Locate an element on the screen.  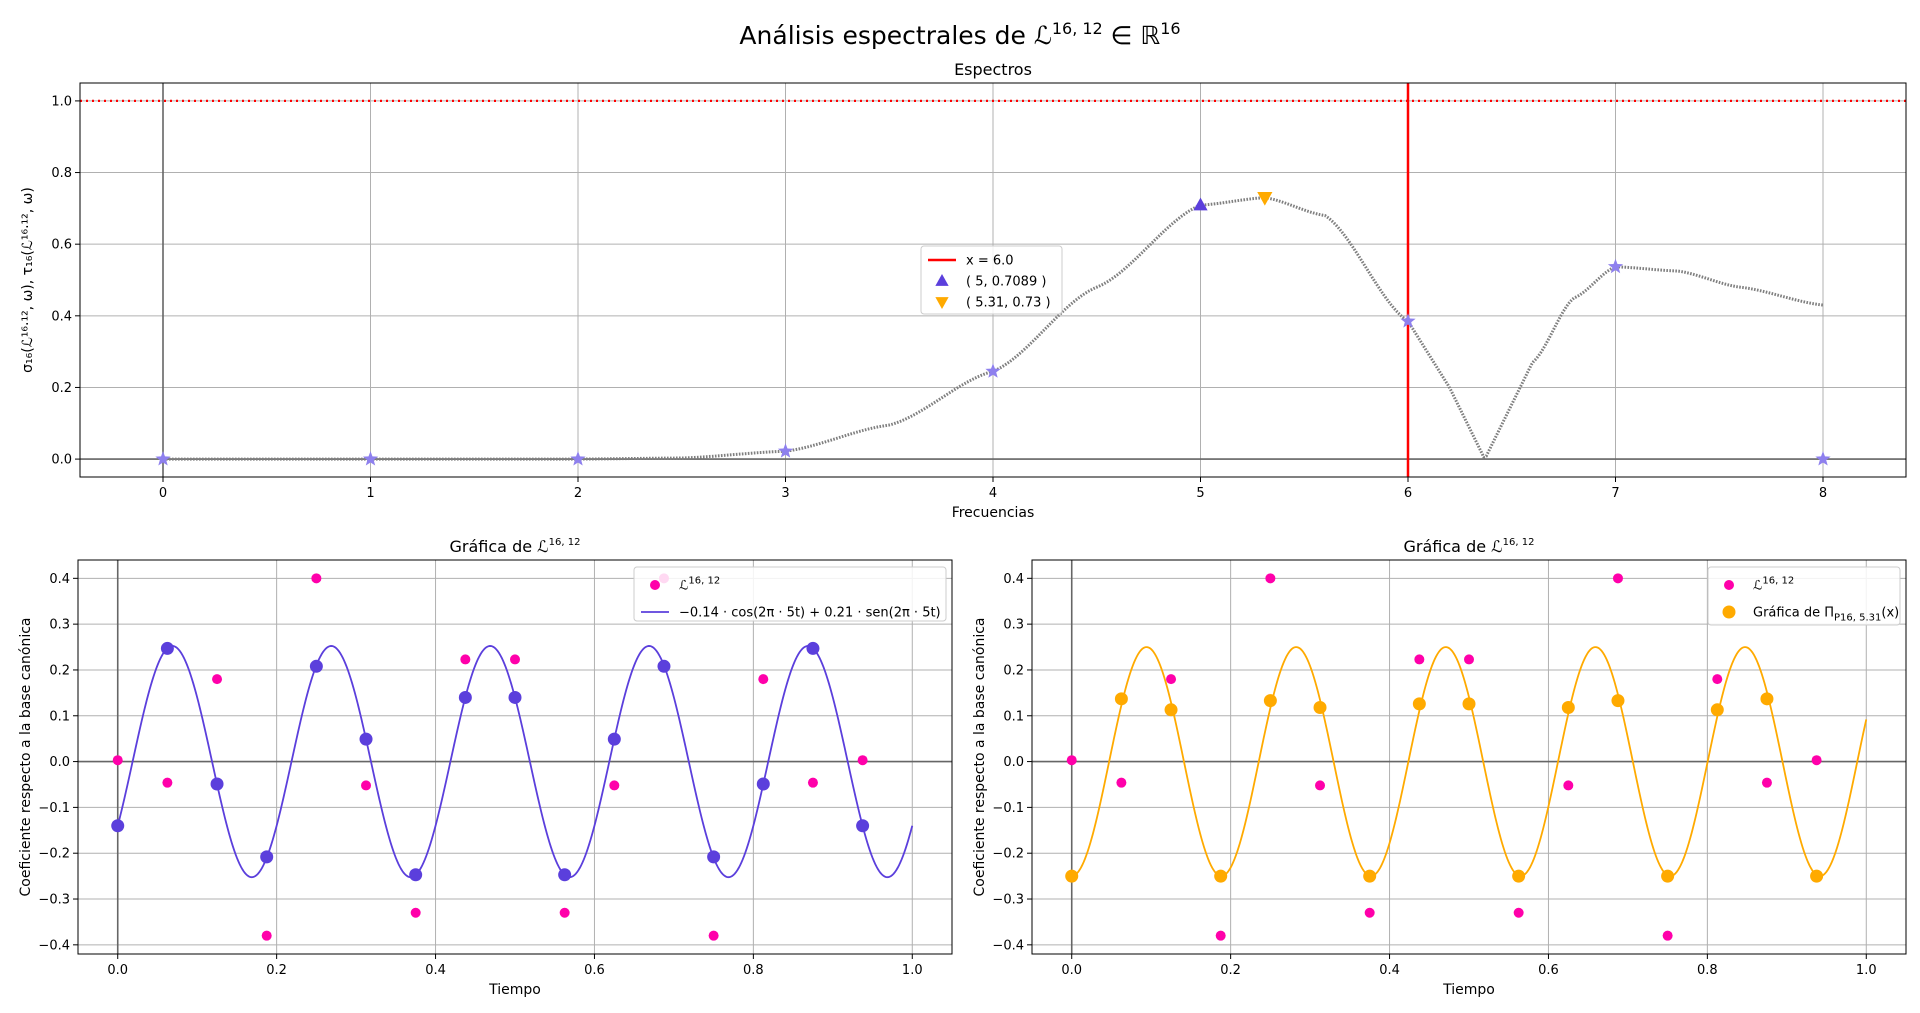
y-tick-label: 0.8 is located at coordinates (61, 173).